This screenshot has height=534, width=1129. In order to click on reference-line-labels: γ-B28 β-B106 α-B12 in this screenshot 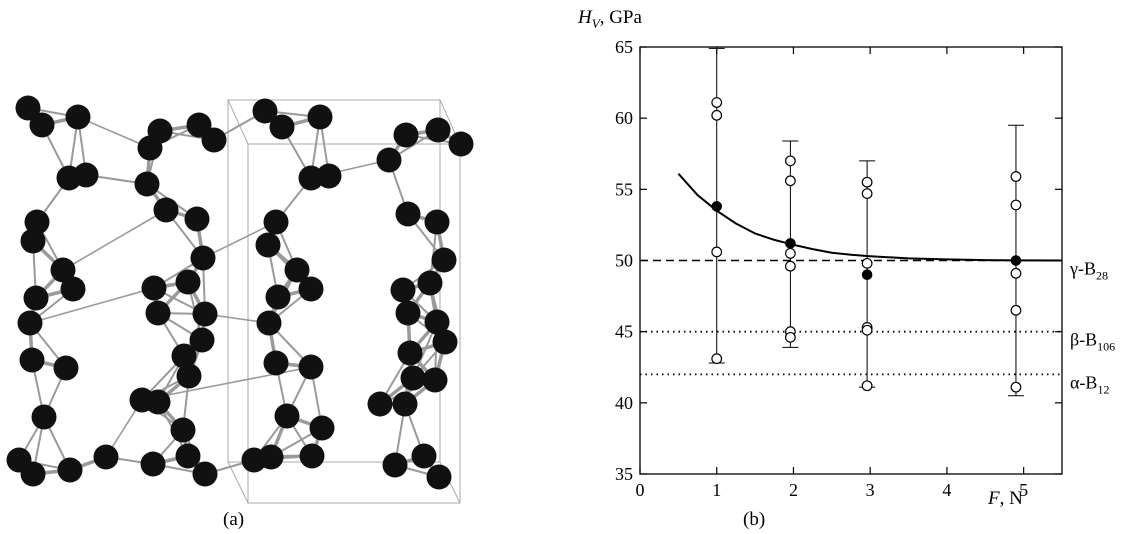, I will do `click(1092, 328)`.